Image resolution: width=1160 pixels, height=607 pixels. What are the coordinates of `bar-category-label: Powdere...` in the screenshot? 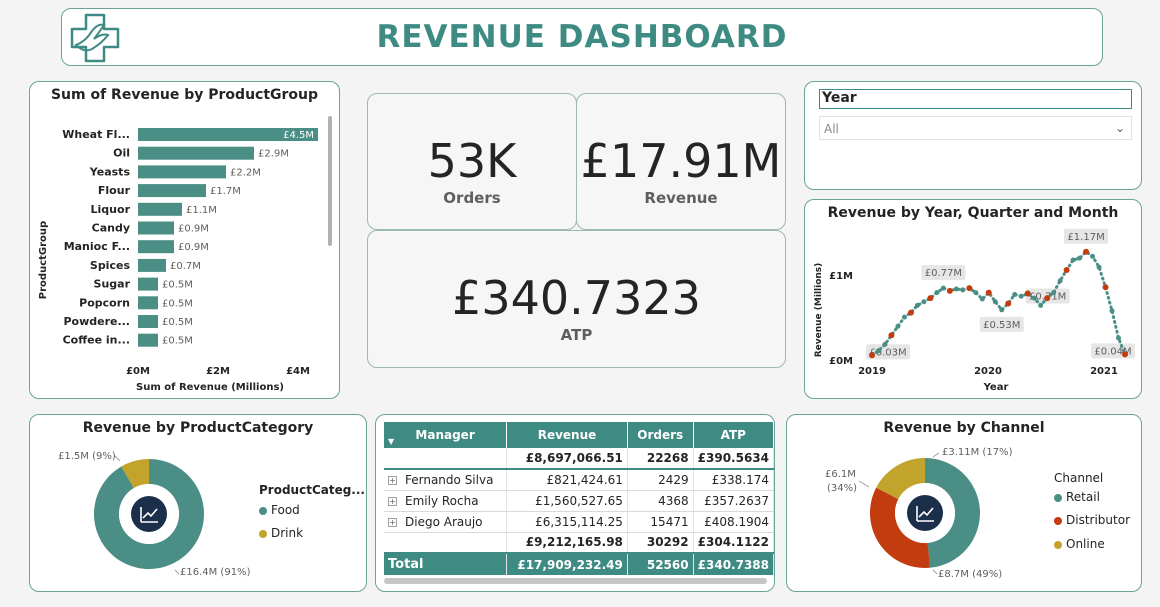 It's located at (96, 321).